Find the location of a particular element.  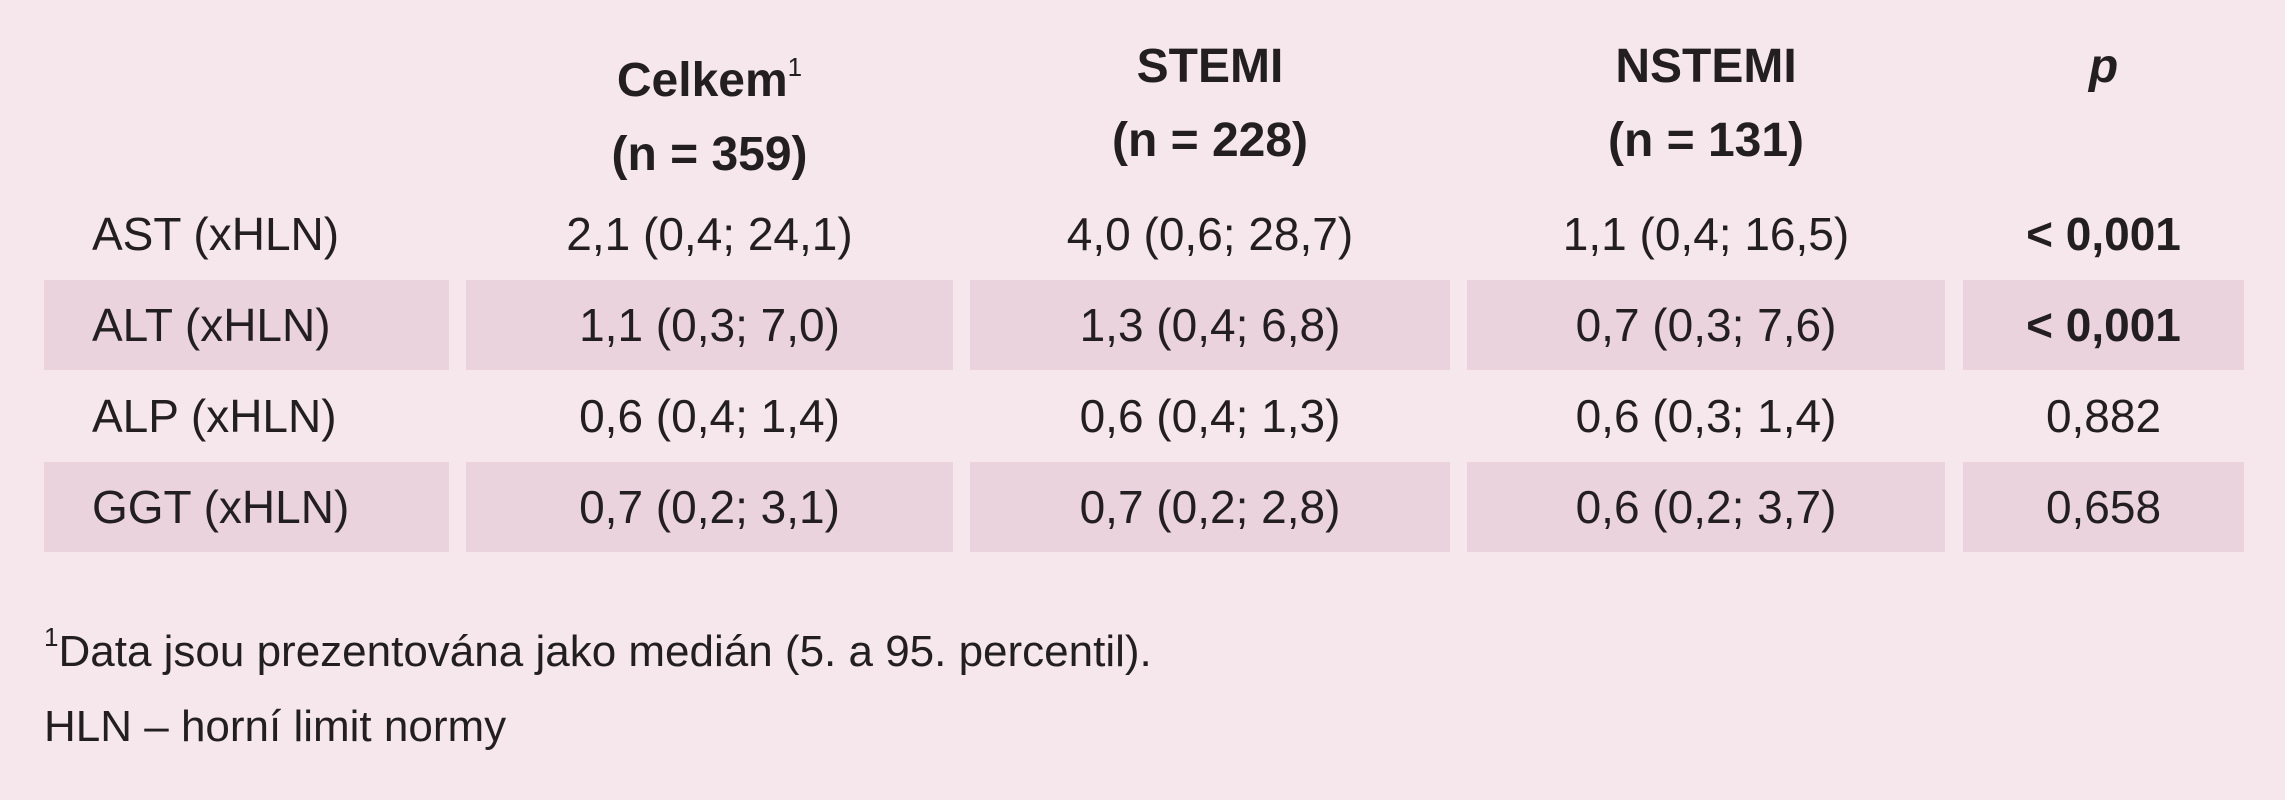

data-cell: 1,3 (0,4; 6,8) is located at coordinates (1210, 325).